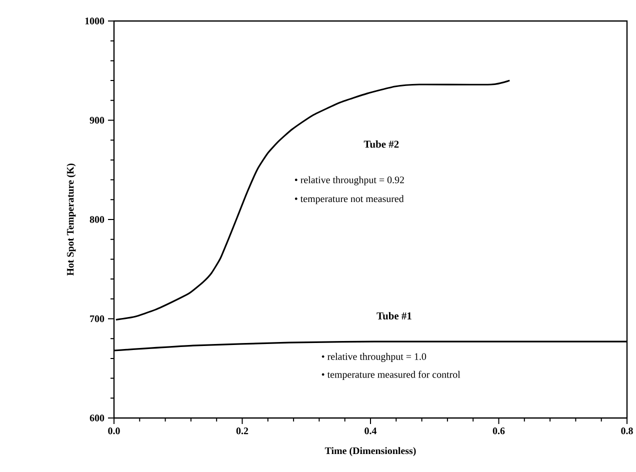 The image size is (636, 472). I want to click on x-tick-label: 0.0, so click(114, 431).